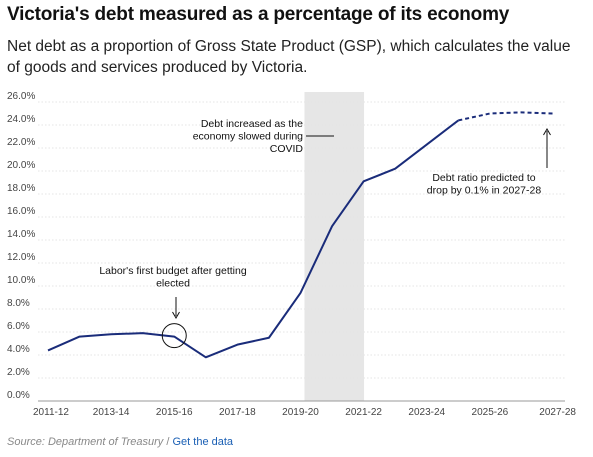 The height and width of the screenshot is (457, 593). I want to click on y-tick-label: 20.0%, so click(21, 165).